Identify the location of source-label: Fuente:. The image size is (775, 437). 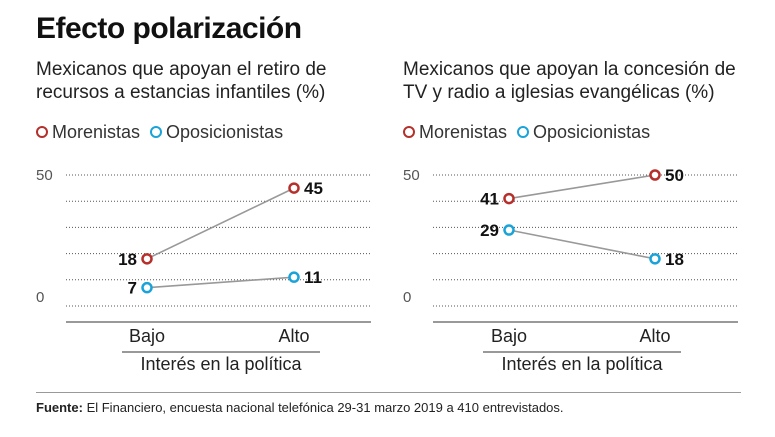
(59, 407).